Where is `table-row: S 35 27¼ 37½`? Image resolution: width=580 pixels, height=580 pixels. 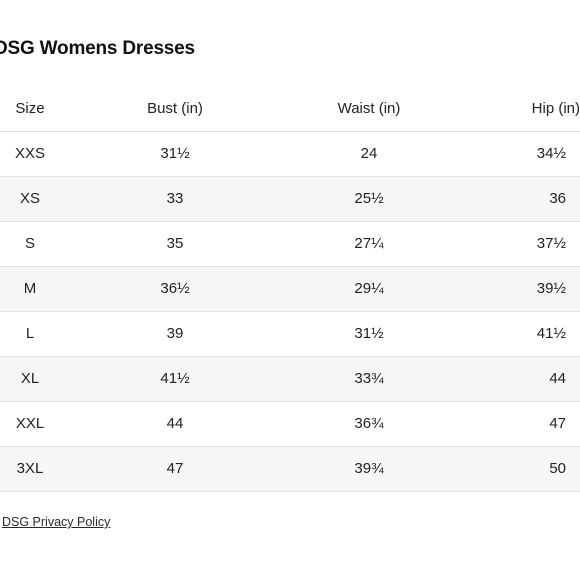
table-row: S 35 27¼ 37½ is located at coordinates (290, 244).